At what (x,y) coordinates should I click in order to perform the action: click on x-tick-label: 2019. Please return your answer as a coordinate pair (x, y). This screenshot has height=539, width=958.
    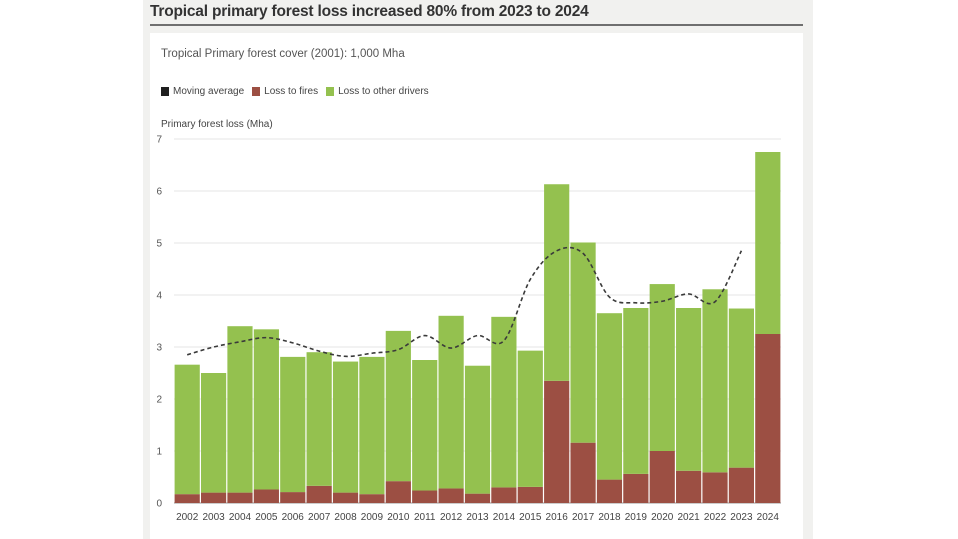
    Looking at the image, I should click on (636, 517).